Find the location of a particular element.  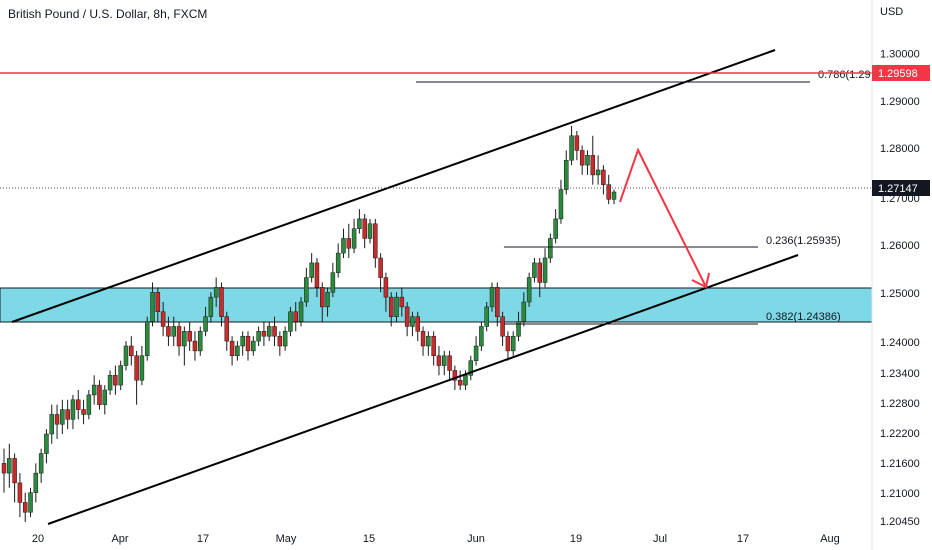

x-tick-label: 15 is located at coordinates (369, 539).